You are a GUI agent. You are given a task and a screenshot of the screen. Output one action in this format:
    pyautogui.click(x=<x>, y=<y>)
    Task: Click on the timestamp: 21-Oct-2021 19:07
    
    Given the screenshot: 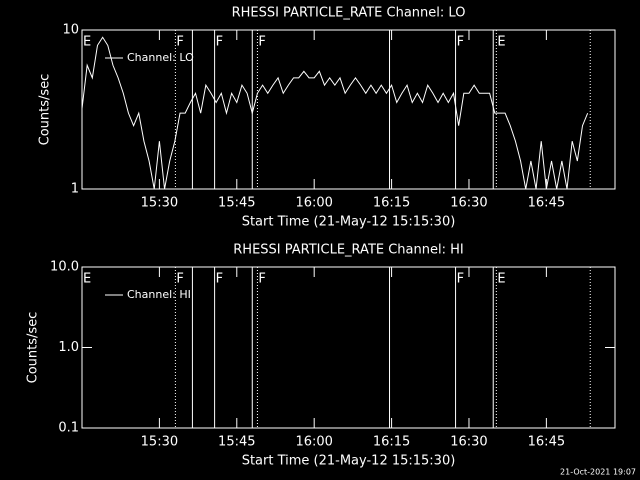 What is the action you would take?
    pyautogui.click(x=598, y=472)
    